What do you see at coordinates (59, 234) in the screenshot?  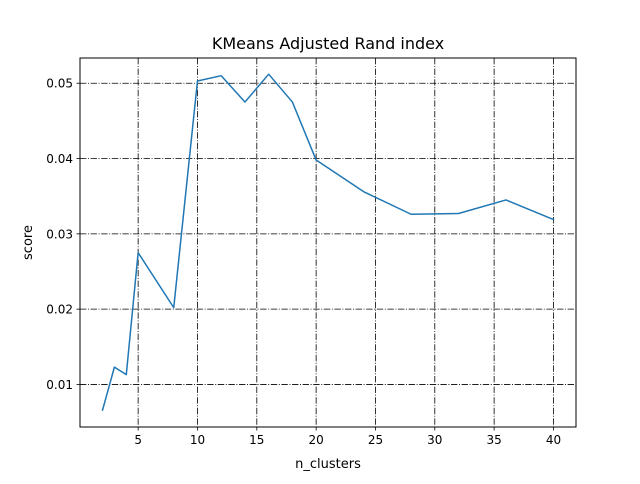 I see `y-tick-label: 0.03` at bounding box center [59, 234].